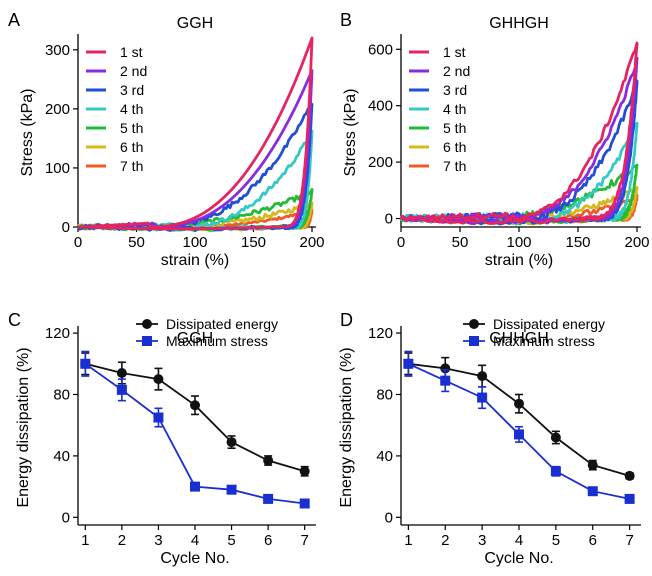 This screenshot has height=576, width=652. Describe the element at coordinates (57, 50) in the screenshot. I see `y-tick-label: 300` at that location.